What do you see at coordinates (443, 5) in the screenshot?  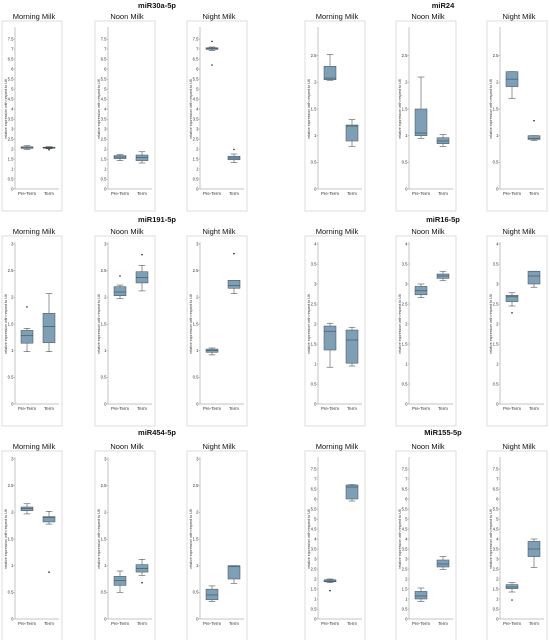 I see `gene-title: miR24` at bounding box center [443, 5].